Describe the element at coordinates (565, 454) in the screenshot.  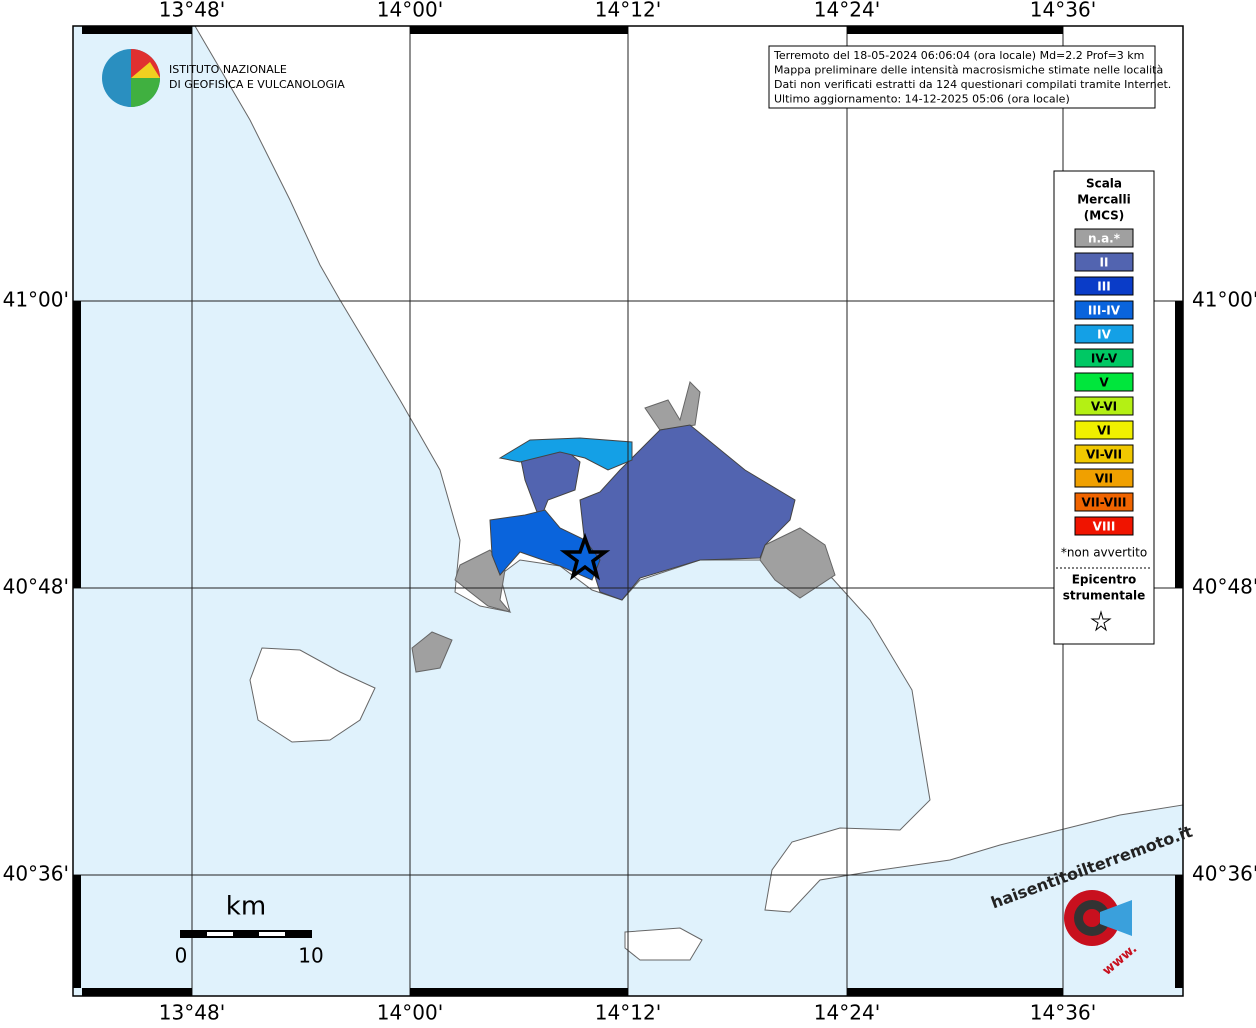
I see `region-iv` at that location.